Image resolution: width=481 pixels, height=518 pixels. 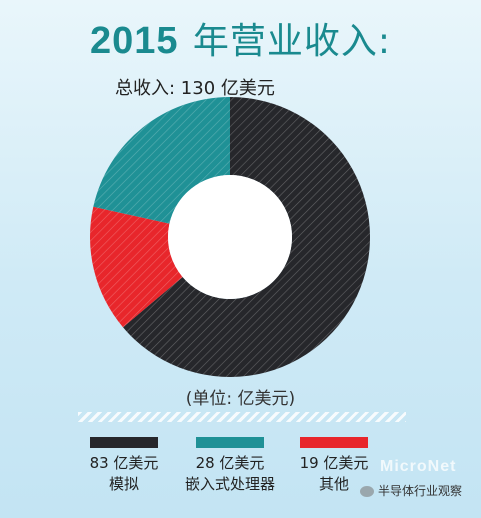 What do you see at coordinates (418, 466) in the screenshot?
I see `watermark-text: MicroNet` at bounding box center [418, 466].